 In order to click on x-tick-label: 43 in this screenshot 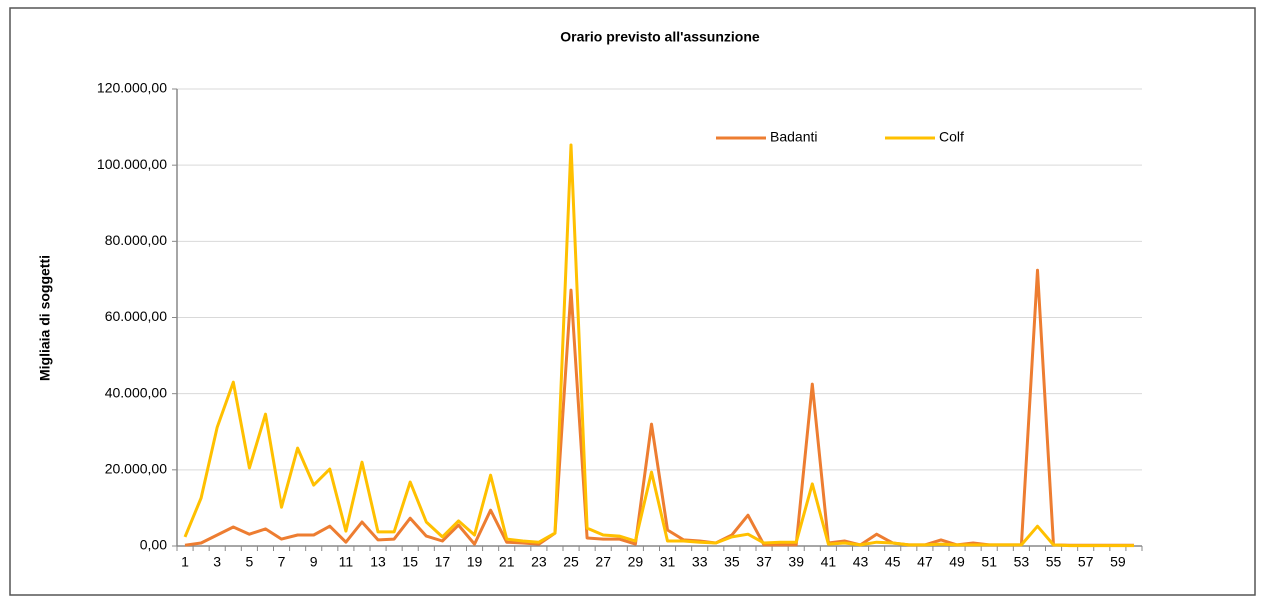, I will do `click(861, 562)`.